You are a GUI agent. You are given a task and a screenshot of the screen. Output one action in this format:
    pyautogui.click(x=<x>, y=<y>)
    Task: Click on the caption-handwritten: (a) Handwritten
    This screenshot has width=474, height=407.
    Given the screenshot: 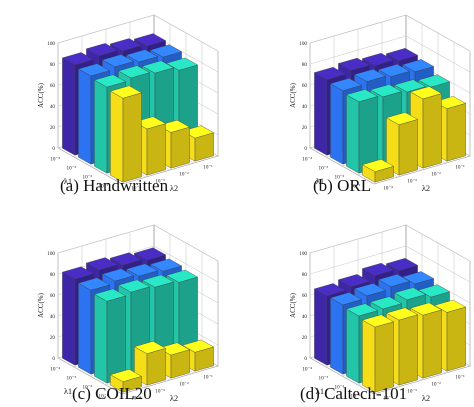 What is the action you would take?
    pyautogui.click(x=114, y=185)
    